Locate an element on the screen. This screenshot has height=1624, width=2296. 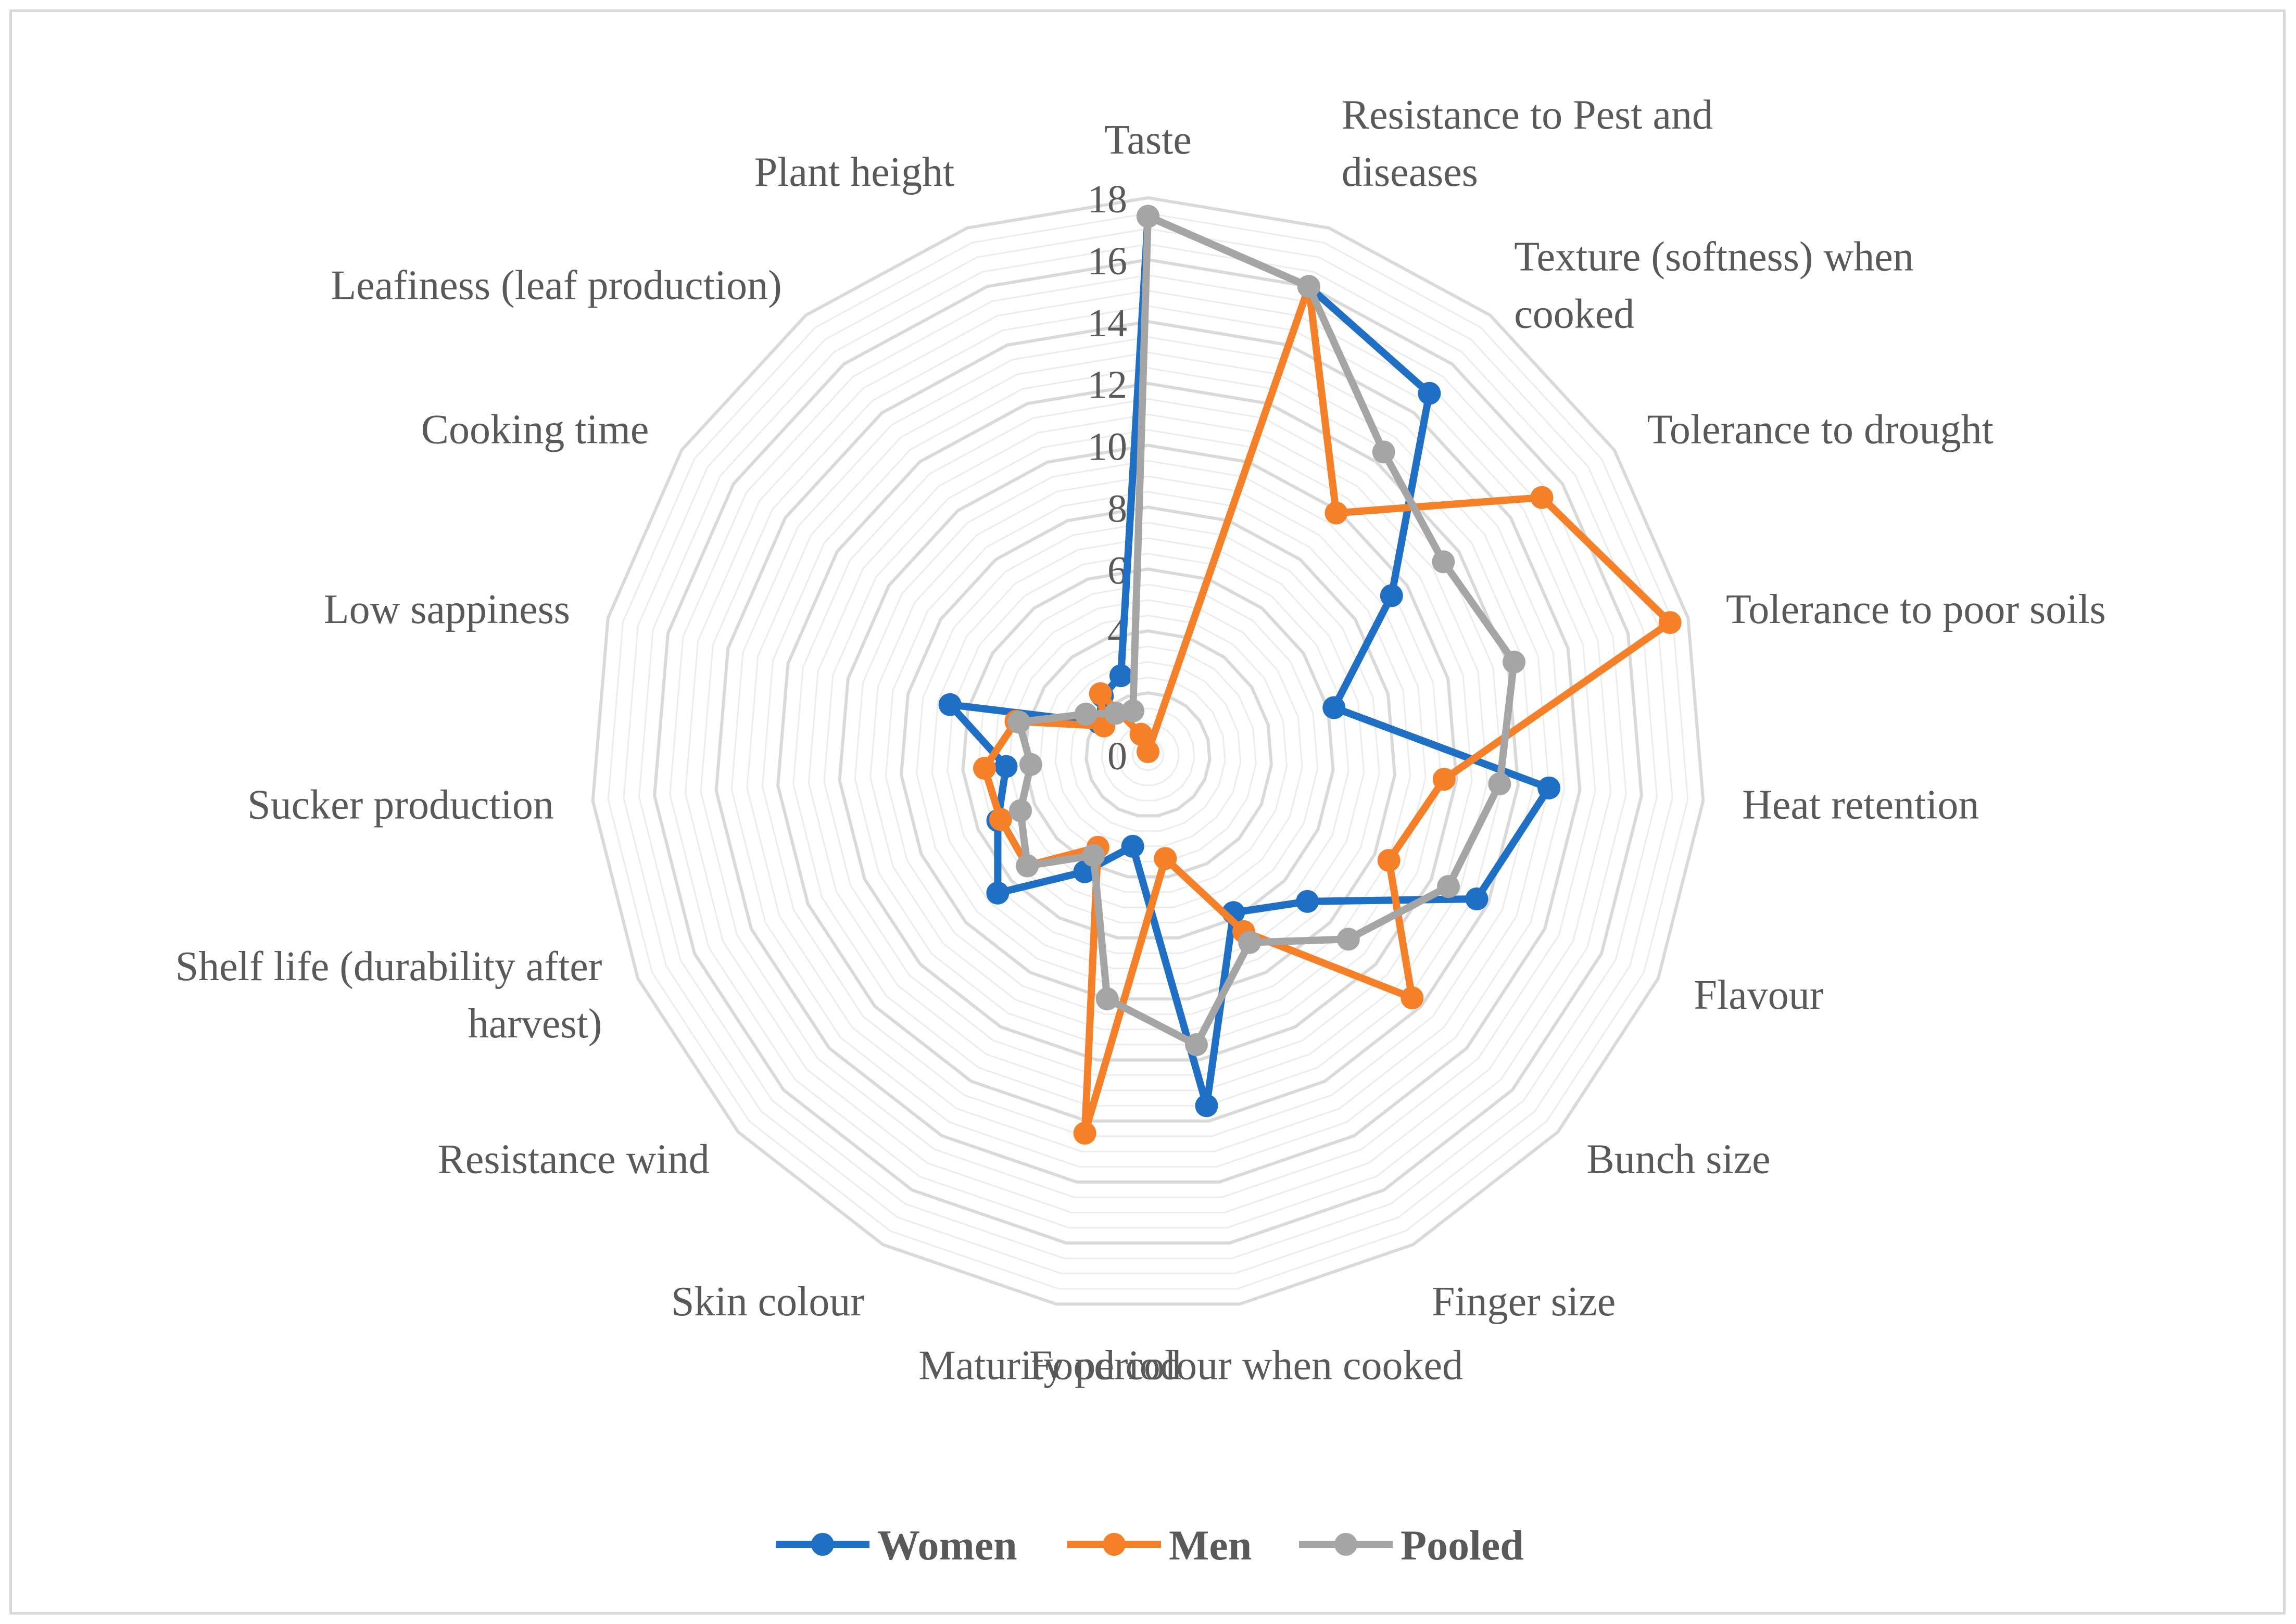
category-label: Heat retention is located at coordinates (1860, 805).